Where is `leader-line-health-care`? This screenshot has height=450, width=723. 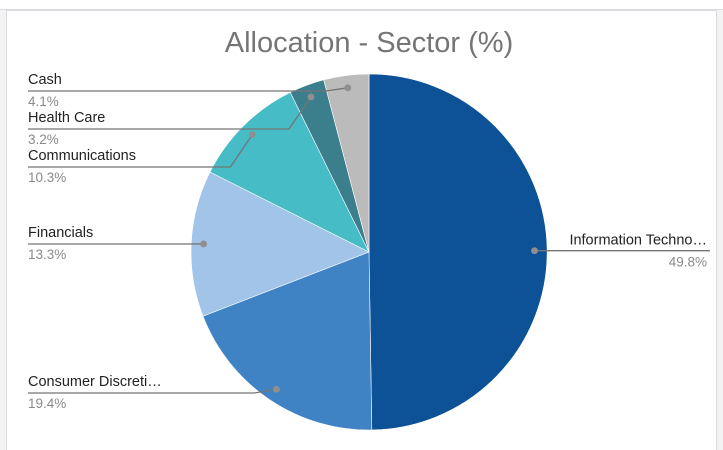
leader-line-health-care is located at coordinates (170, 113).